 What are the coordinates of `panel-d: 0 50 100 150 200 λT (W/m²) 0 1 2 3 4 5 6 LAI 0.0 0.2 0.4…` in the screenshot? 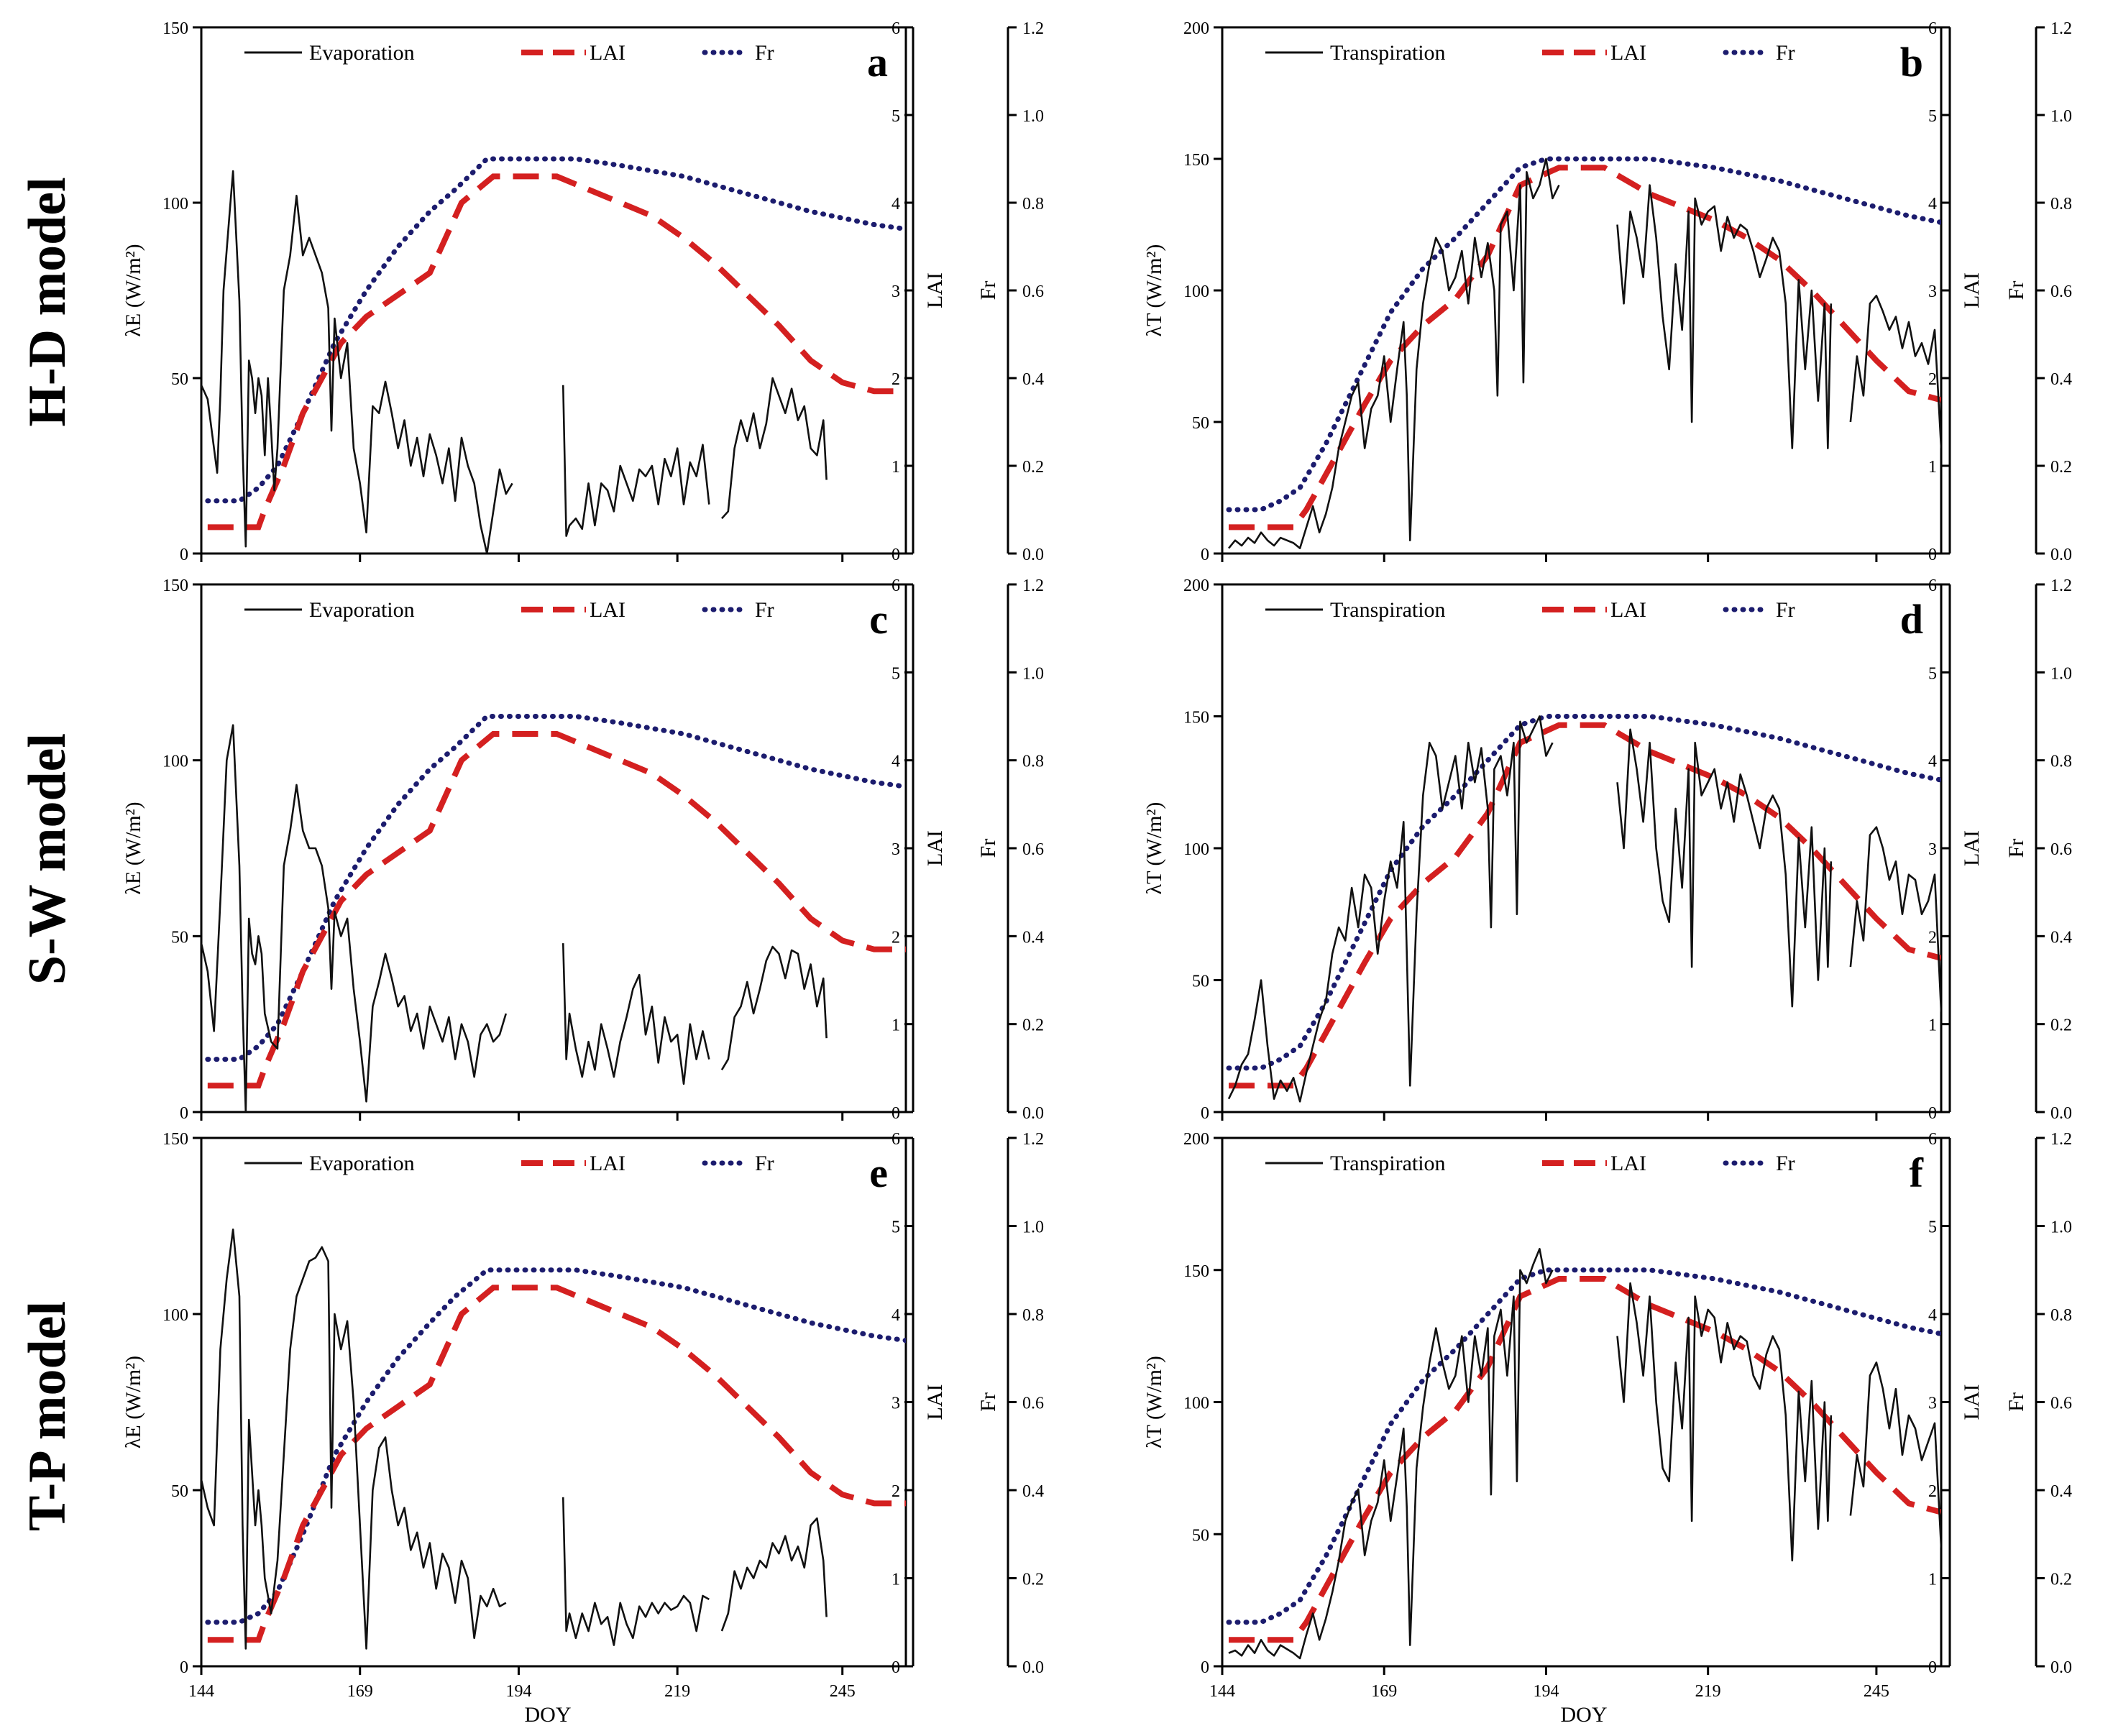 It's located at (1607, 850).